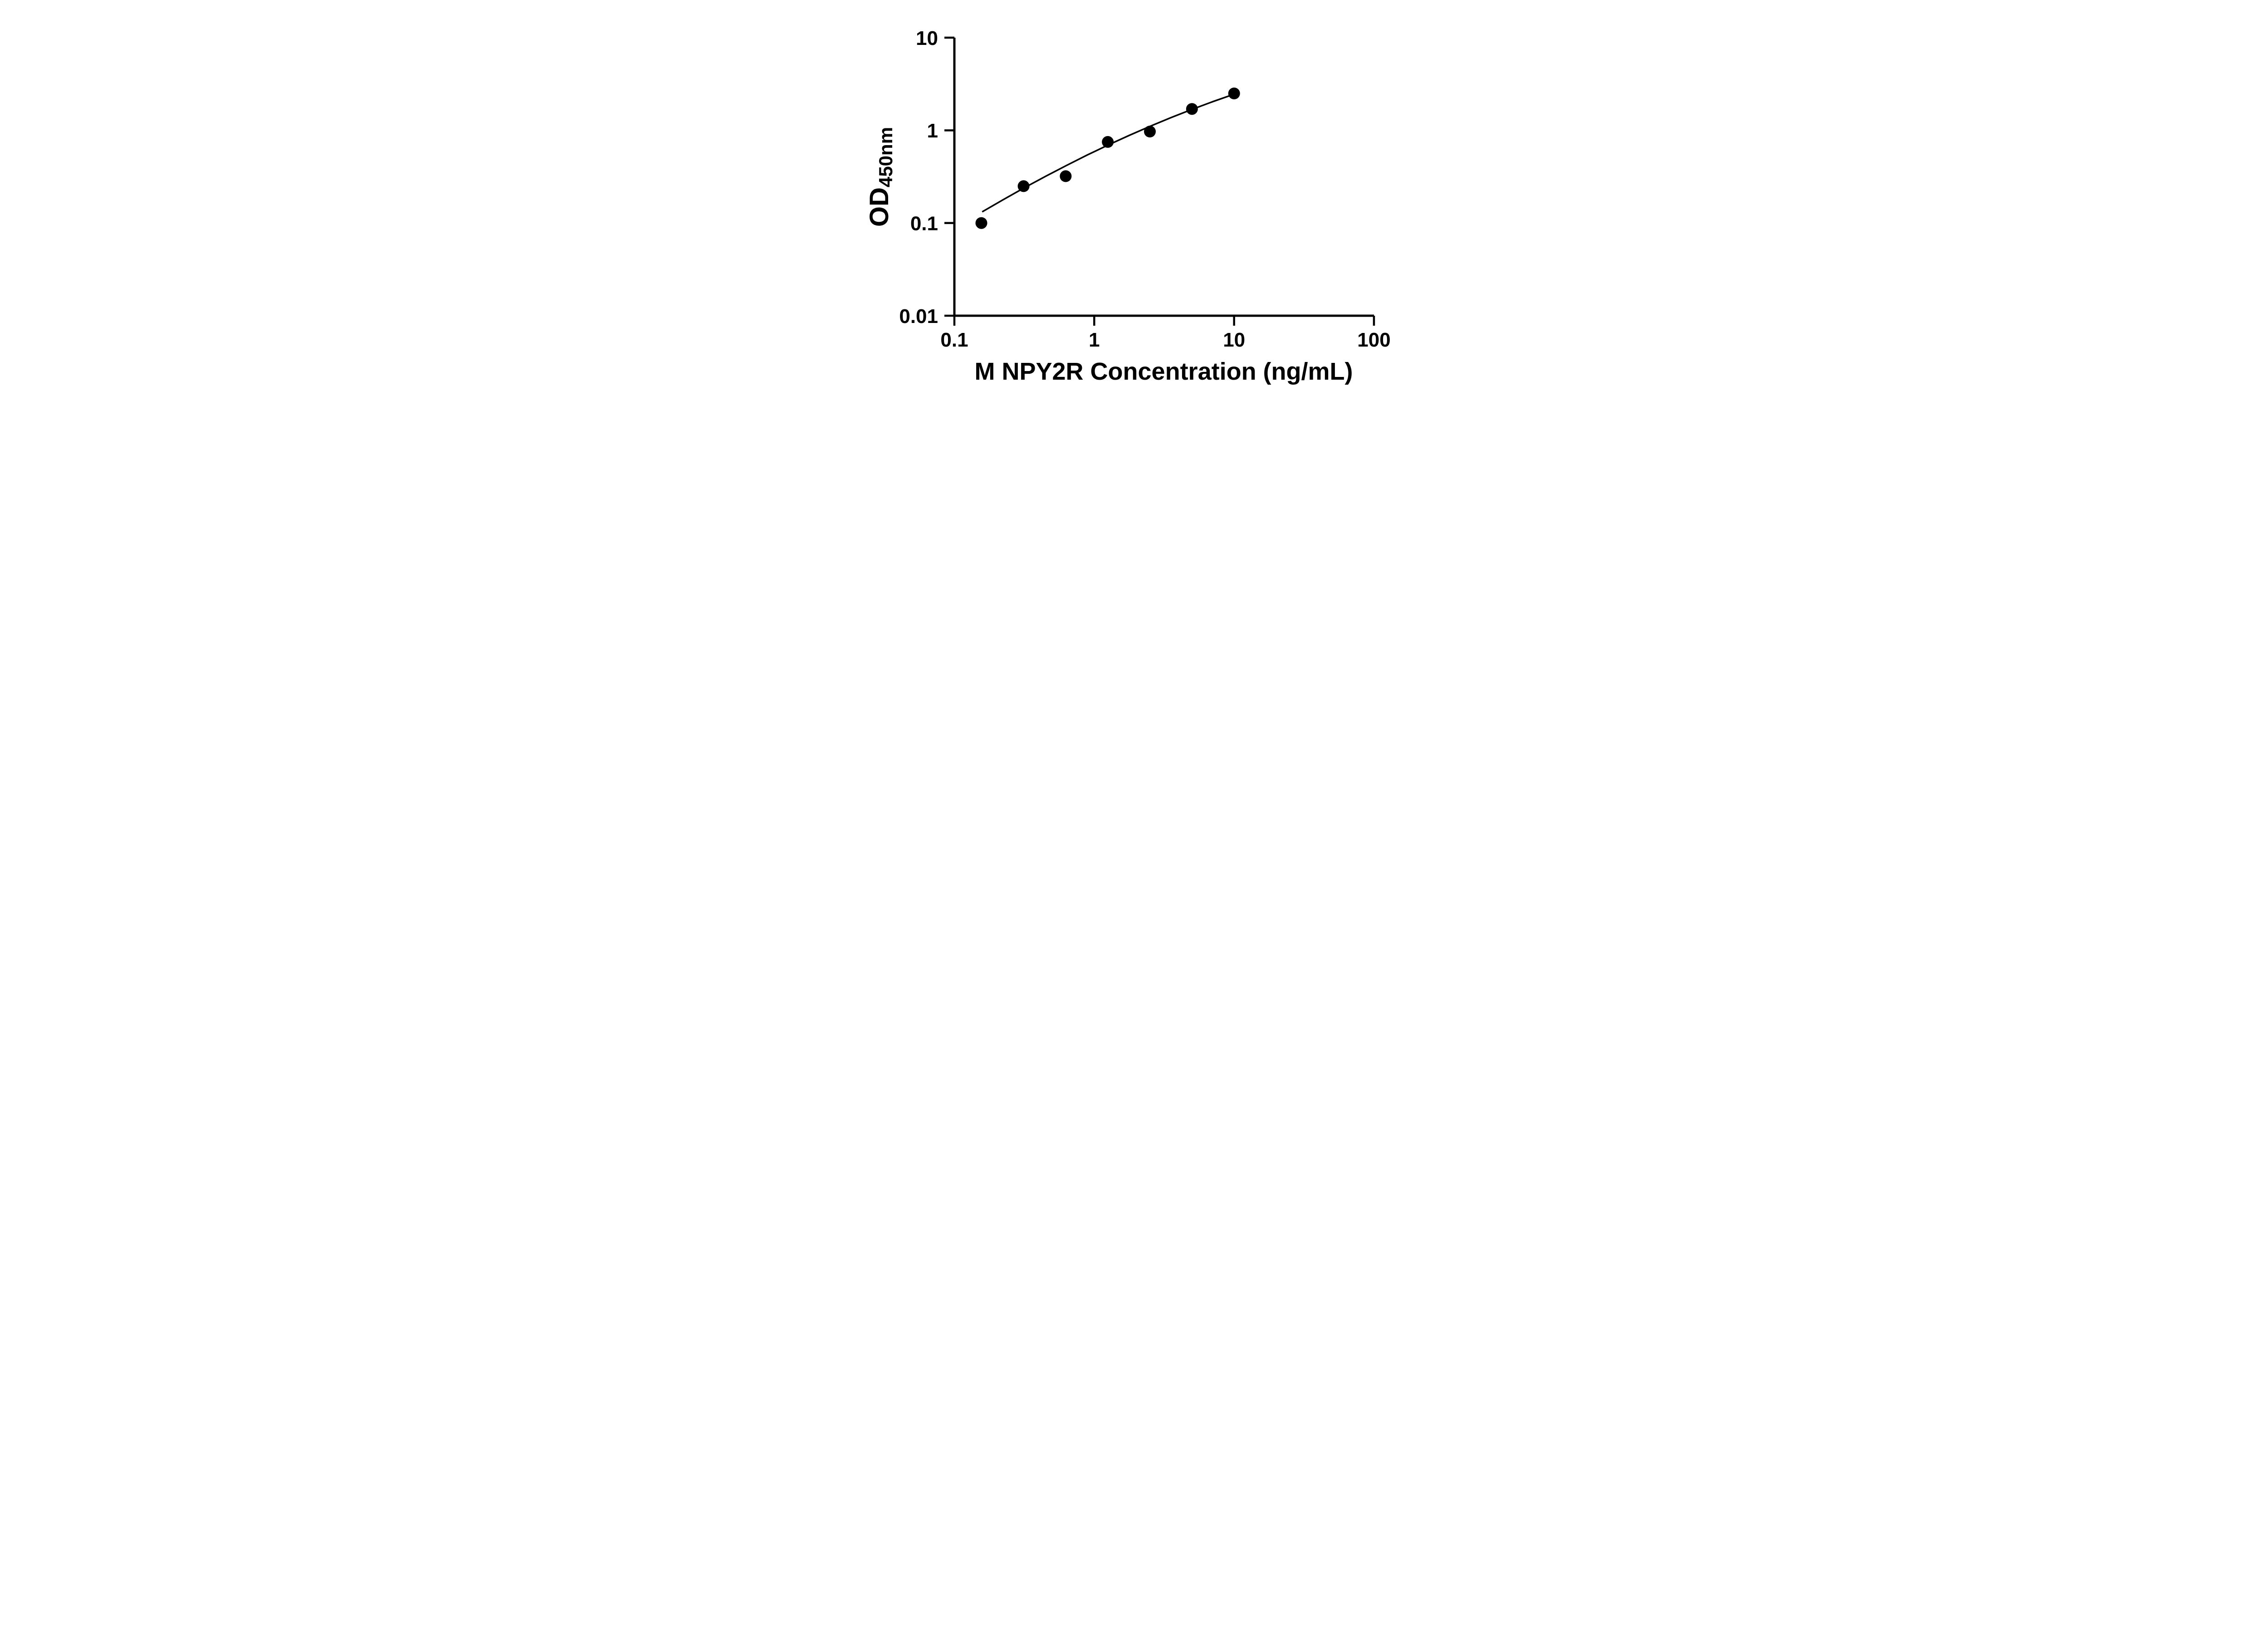 This screenshot has height=1633, width=2268. I want to click on x-tick-label: 10, so click(1234, 340).